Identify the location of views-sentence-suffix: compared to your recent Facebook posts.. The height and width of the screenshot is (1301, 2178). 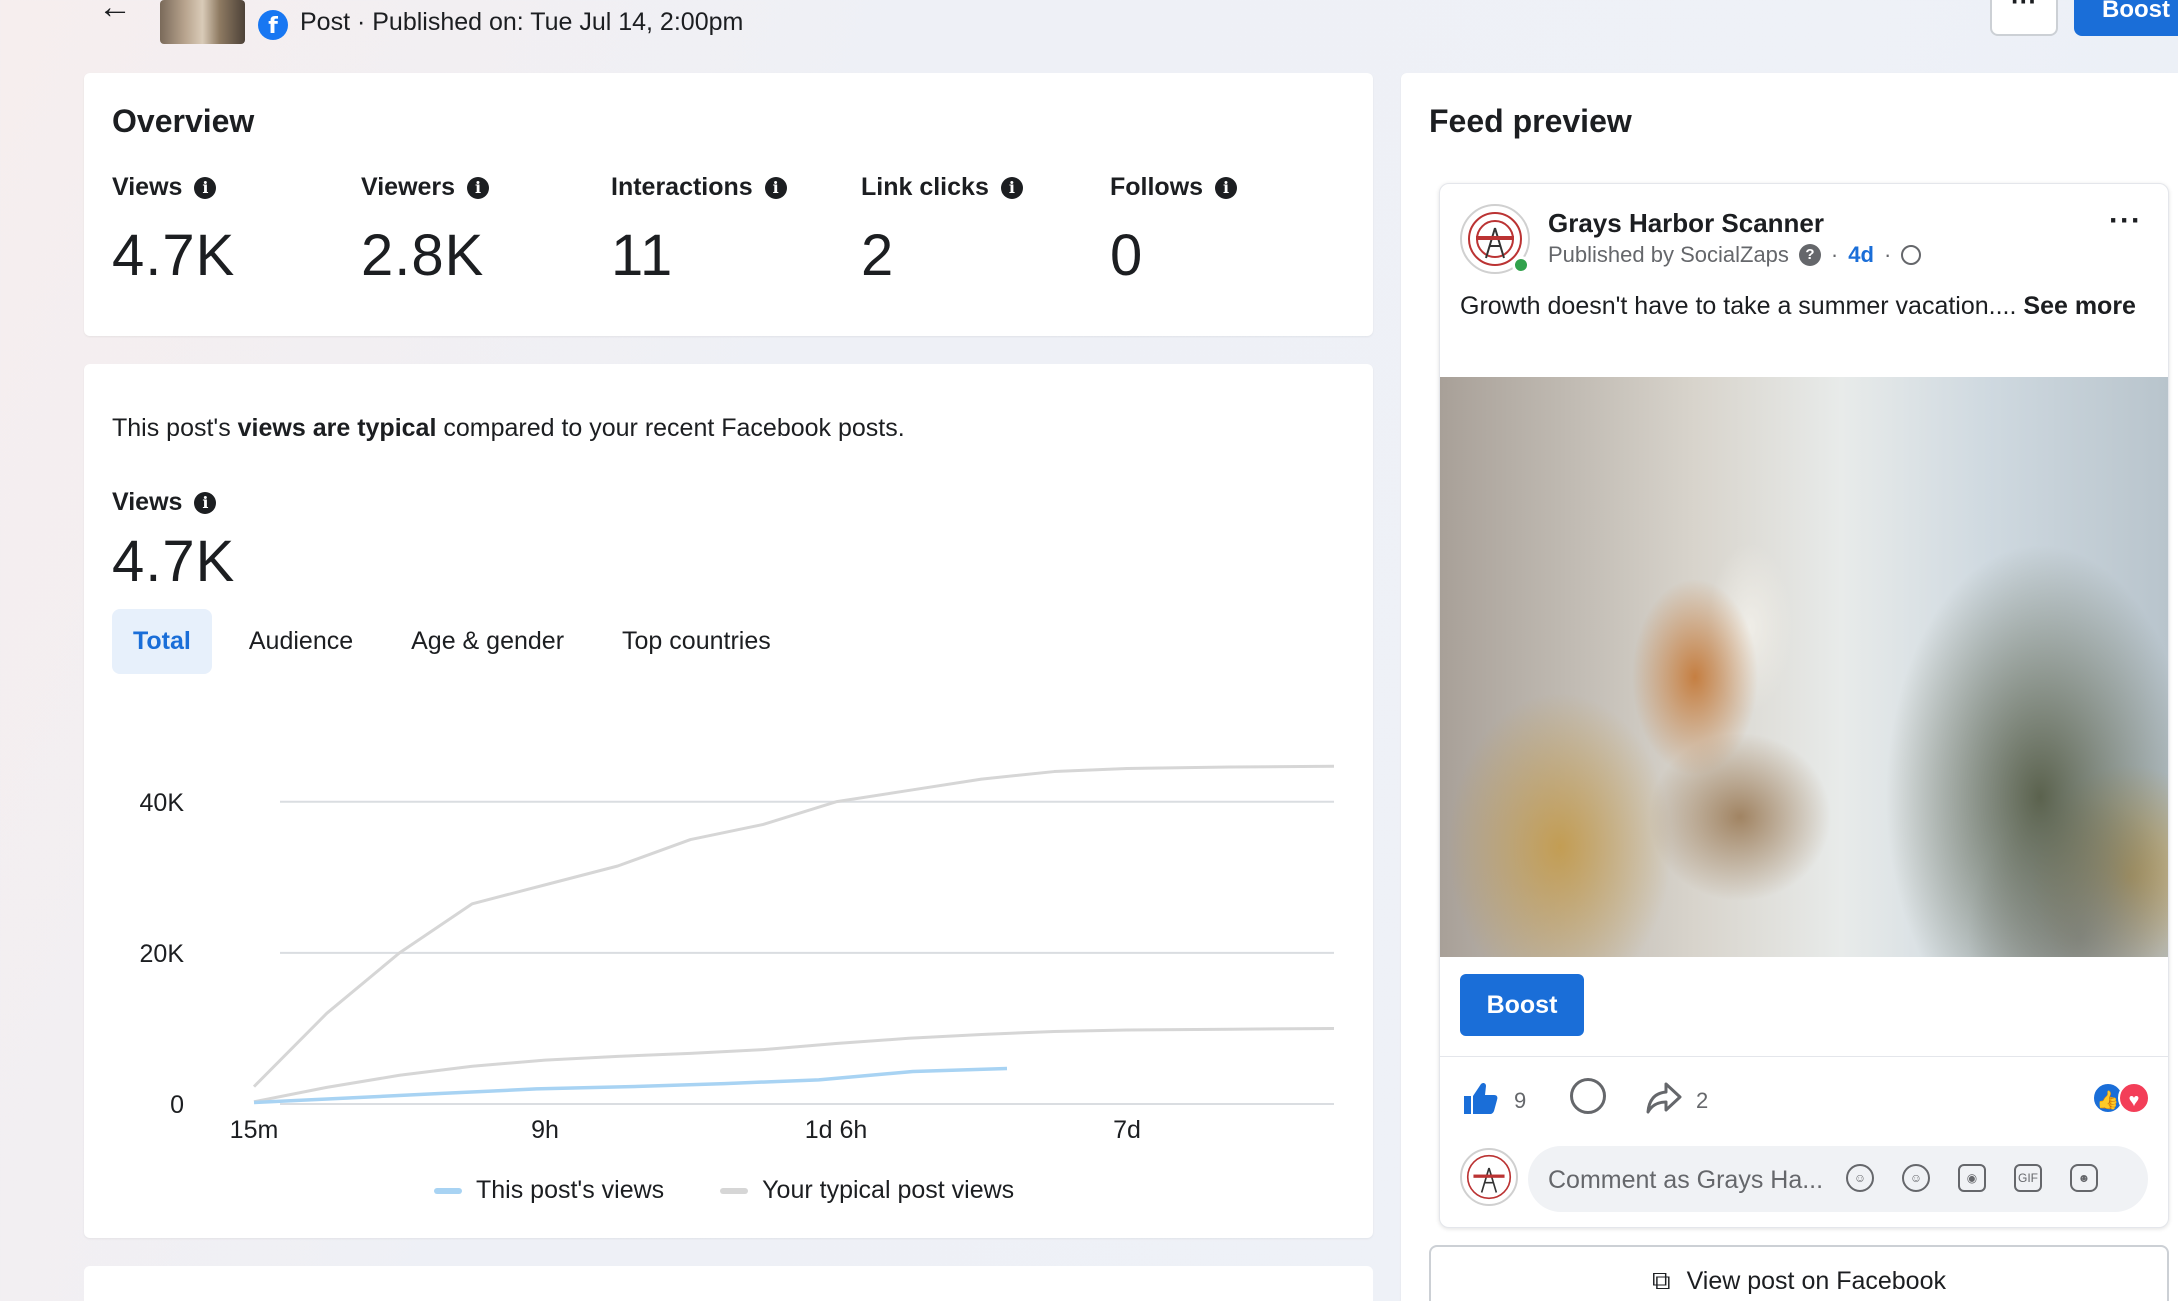
(670, 428).